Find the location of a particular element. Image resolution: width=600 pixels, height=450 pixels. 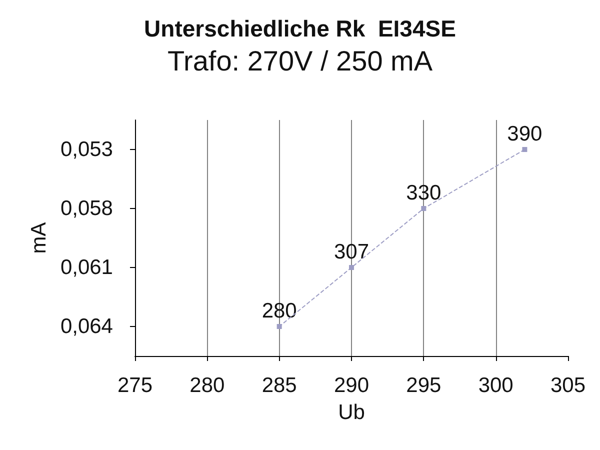

annotation: 390 is located at coordinates (524, 134).